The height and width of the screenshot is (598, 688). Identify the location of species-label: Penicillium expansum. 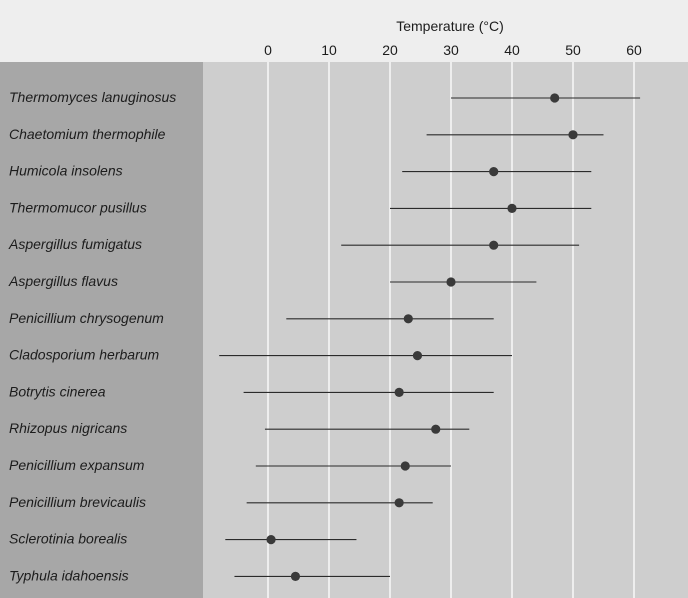
(77, 465).